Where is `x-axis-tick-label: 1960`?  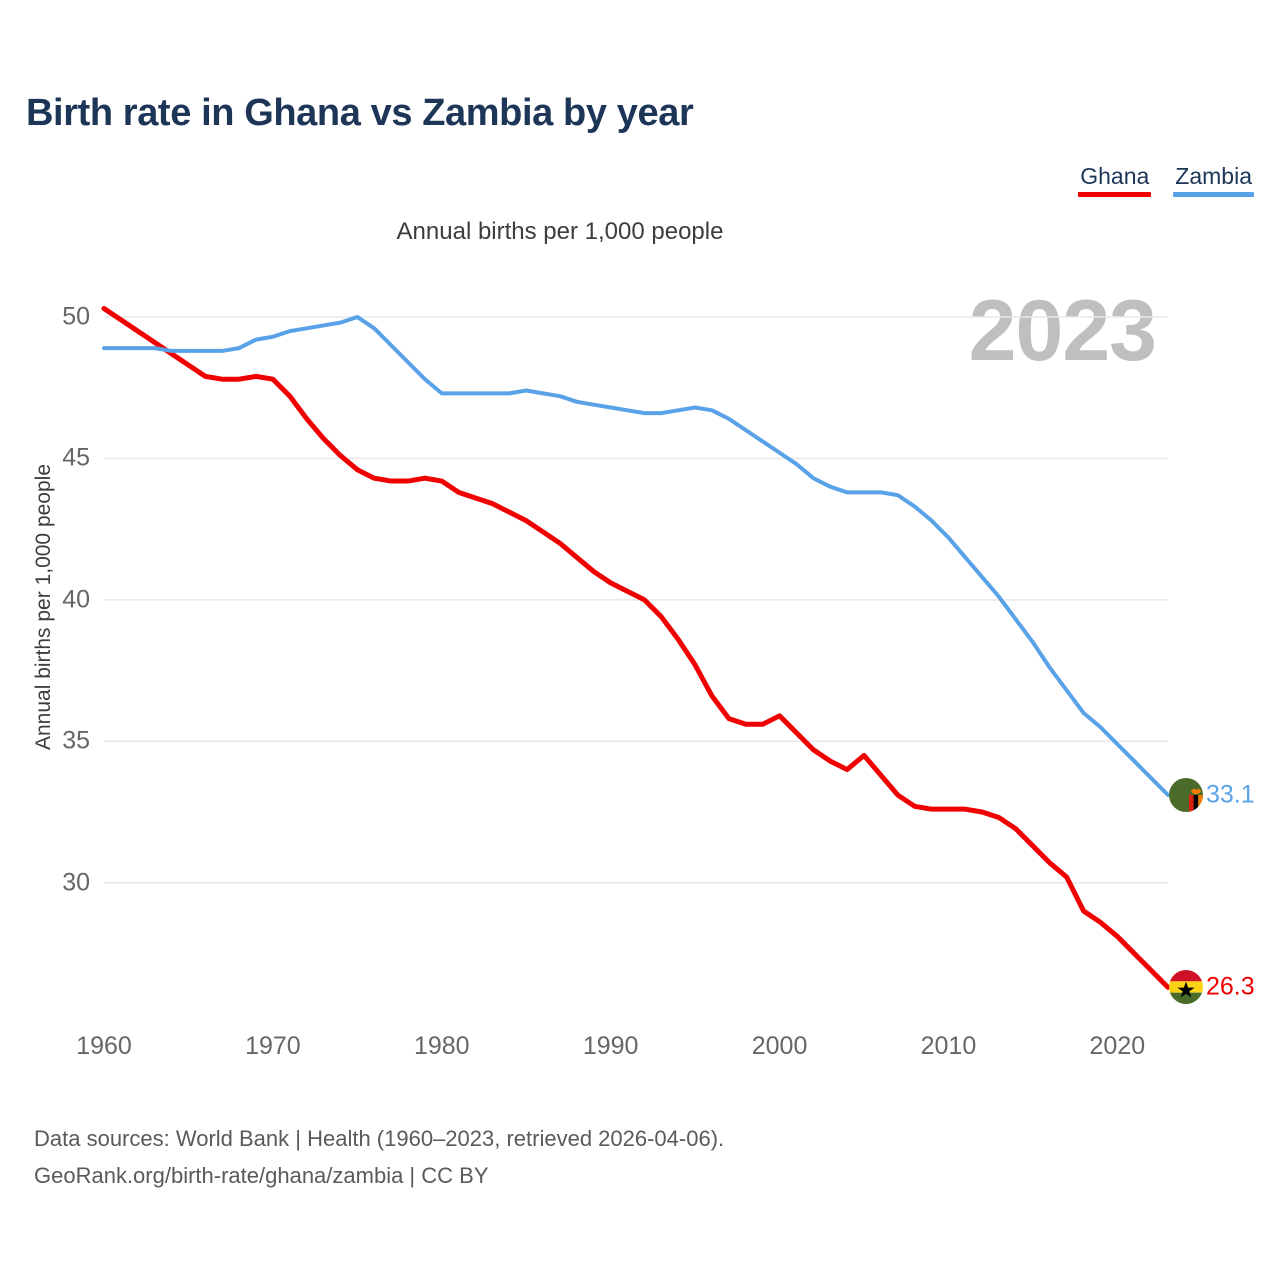 x-axis-tick-label: 1960 is located at coordinates (104, 1046).